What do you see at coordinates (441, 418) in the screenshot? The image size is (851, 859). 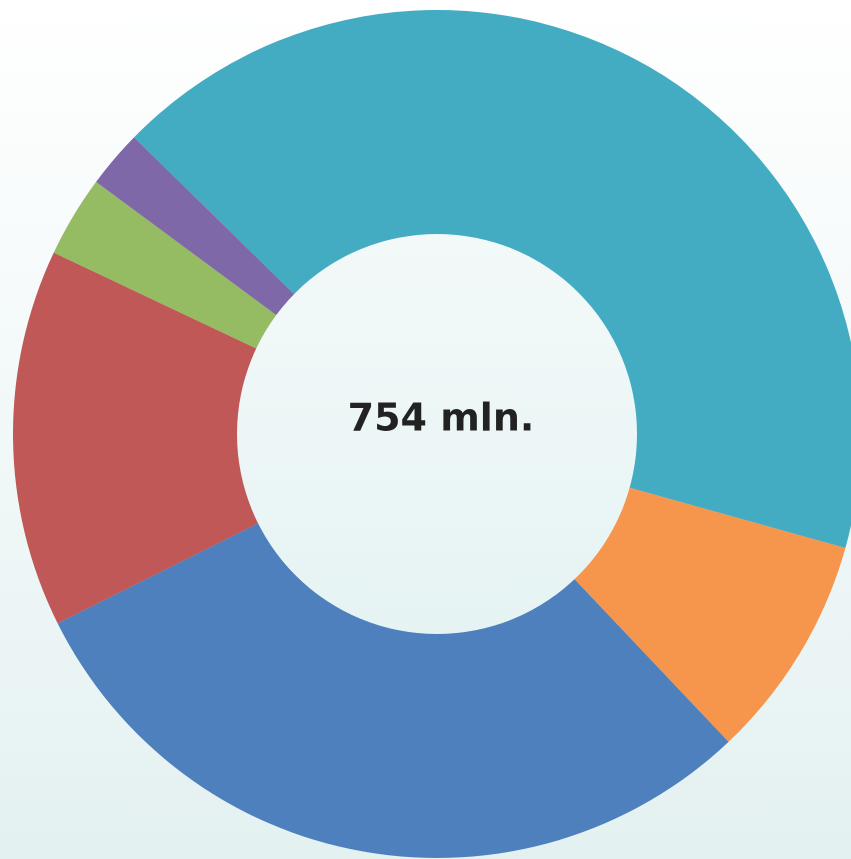 I see `center-label: 754 mln.` at bounding box center [441, 418].